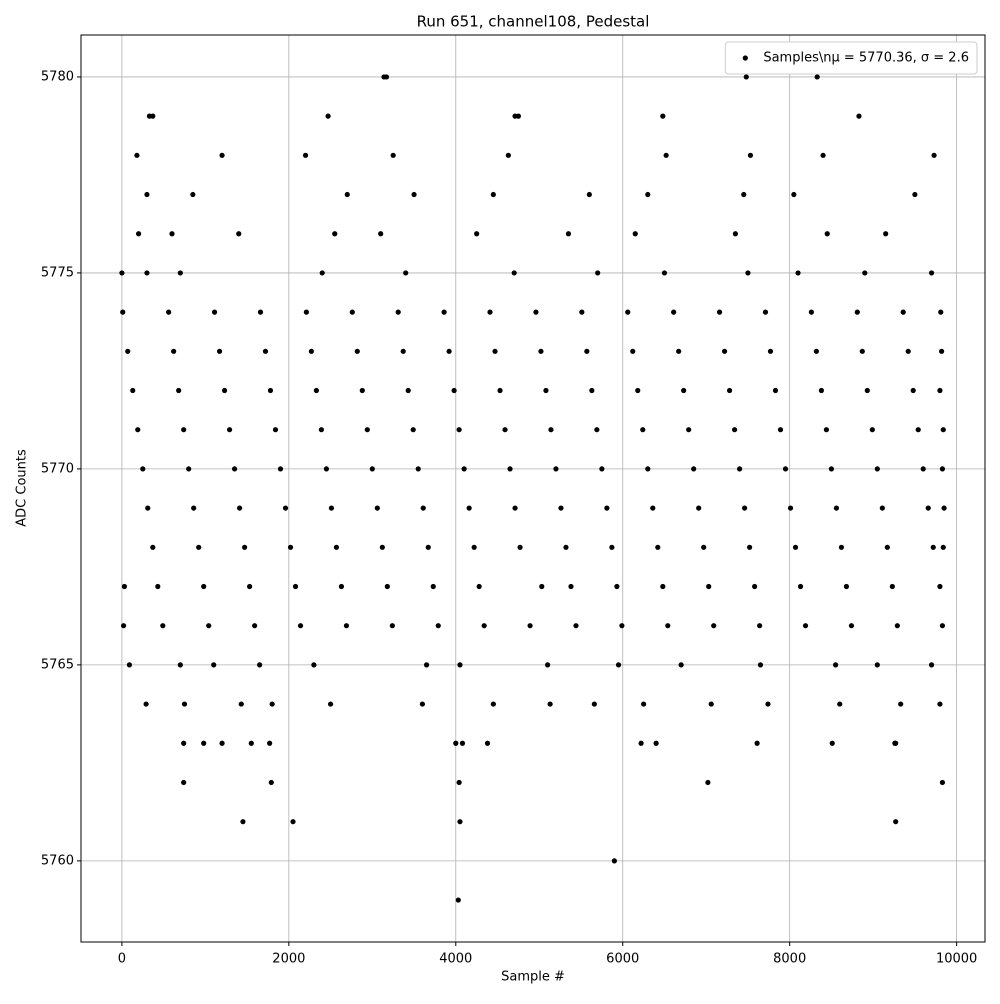 Image resolution: width=1000 pixels, height=1004 pixels. Describe the element at coordinates (622, 959) in the screenshot. I see `x-tick-label: 6000` at that location.